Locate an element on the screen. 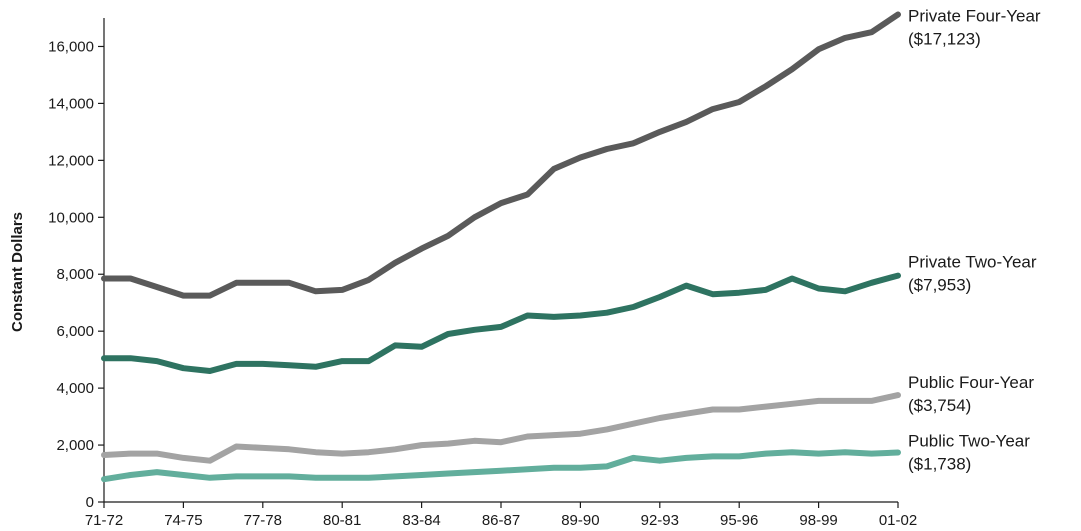  series-line-public-four-year is located at coordinates (501, 428).